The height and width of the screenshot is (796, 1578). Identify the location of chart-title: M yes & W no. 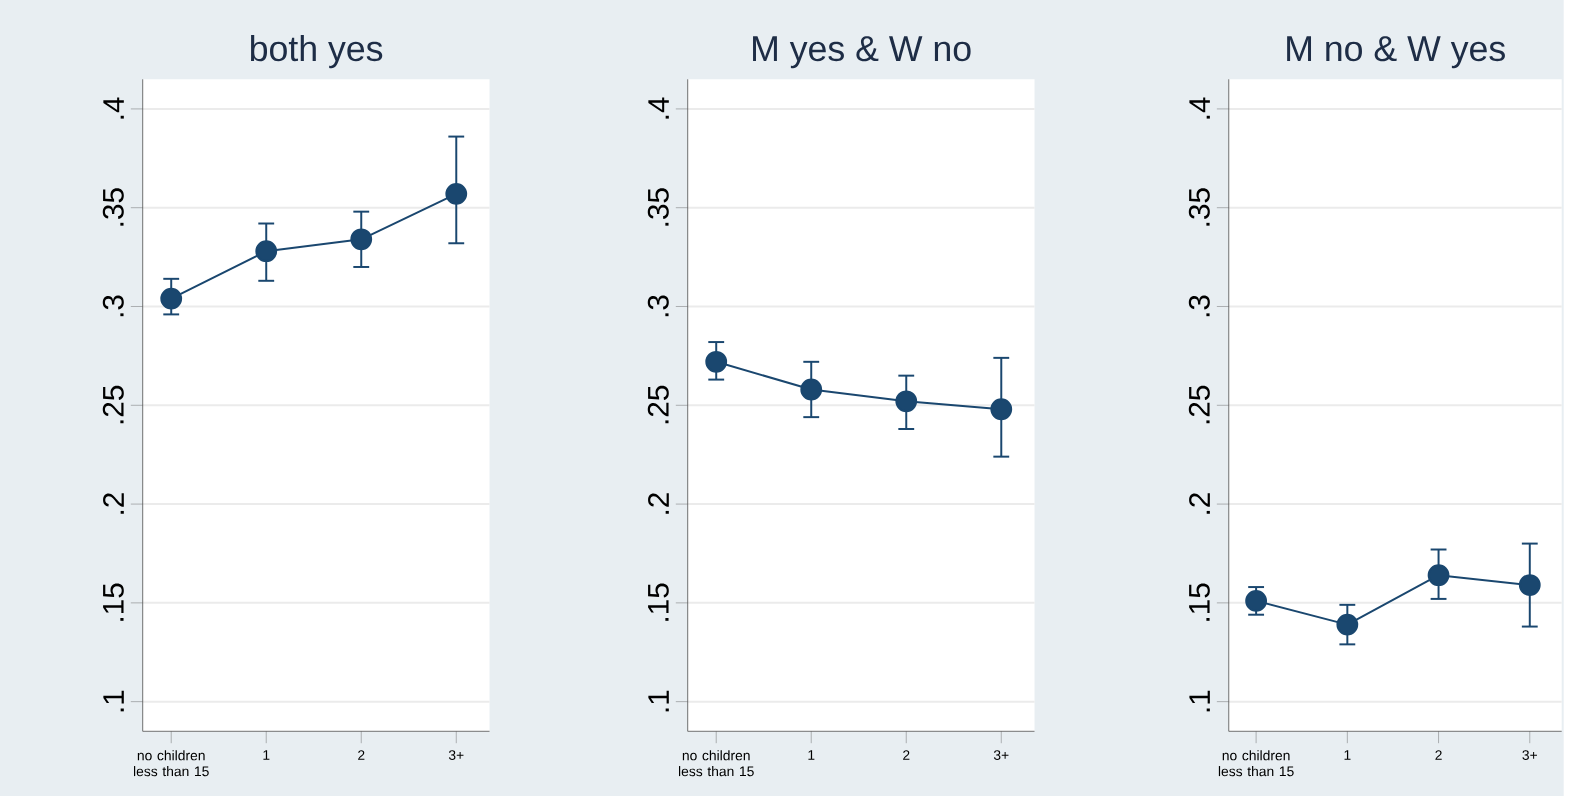
(862, 51).